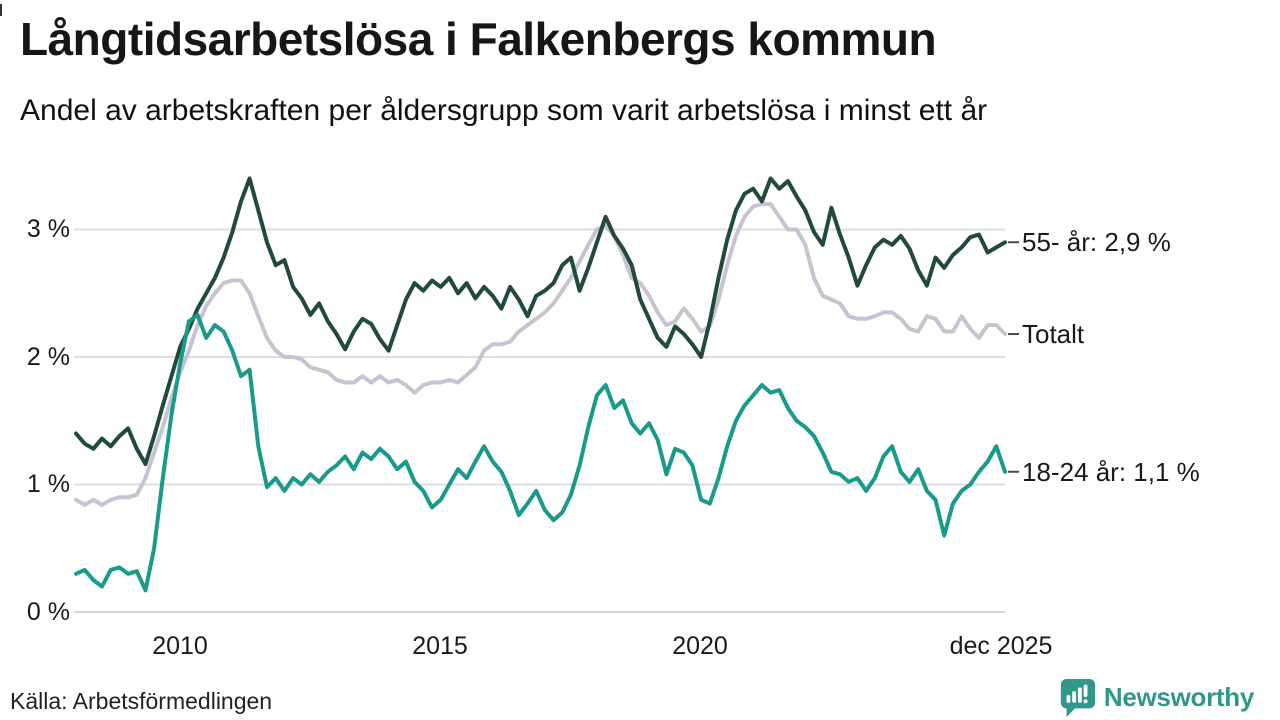 Image resolution: width=1280 pixels, height=720 pixels. I want to click on x-axis-label-dec-2025: dec 2025, so click(1001, 646).